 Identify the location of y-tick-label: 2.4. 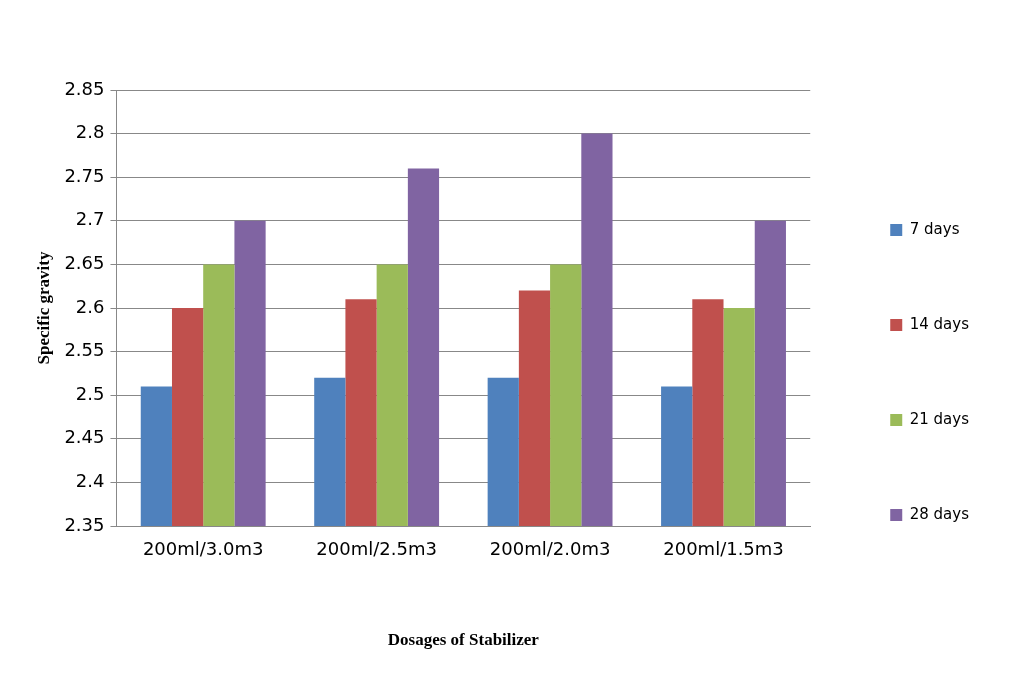
(90, 481).